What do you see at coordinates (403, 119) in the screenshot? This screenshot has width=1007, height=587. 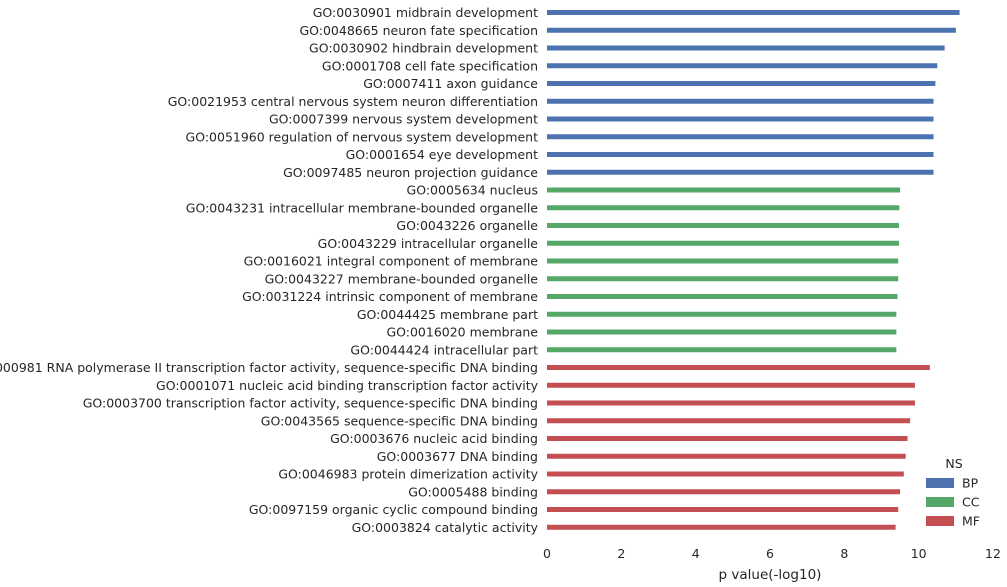 I see `category-label: GO:0007399 nervous system development` at bounding box center [403, 119].